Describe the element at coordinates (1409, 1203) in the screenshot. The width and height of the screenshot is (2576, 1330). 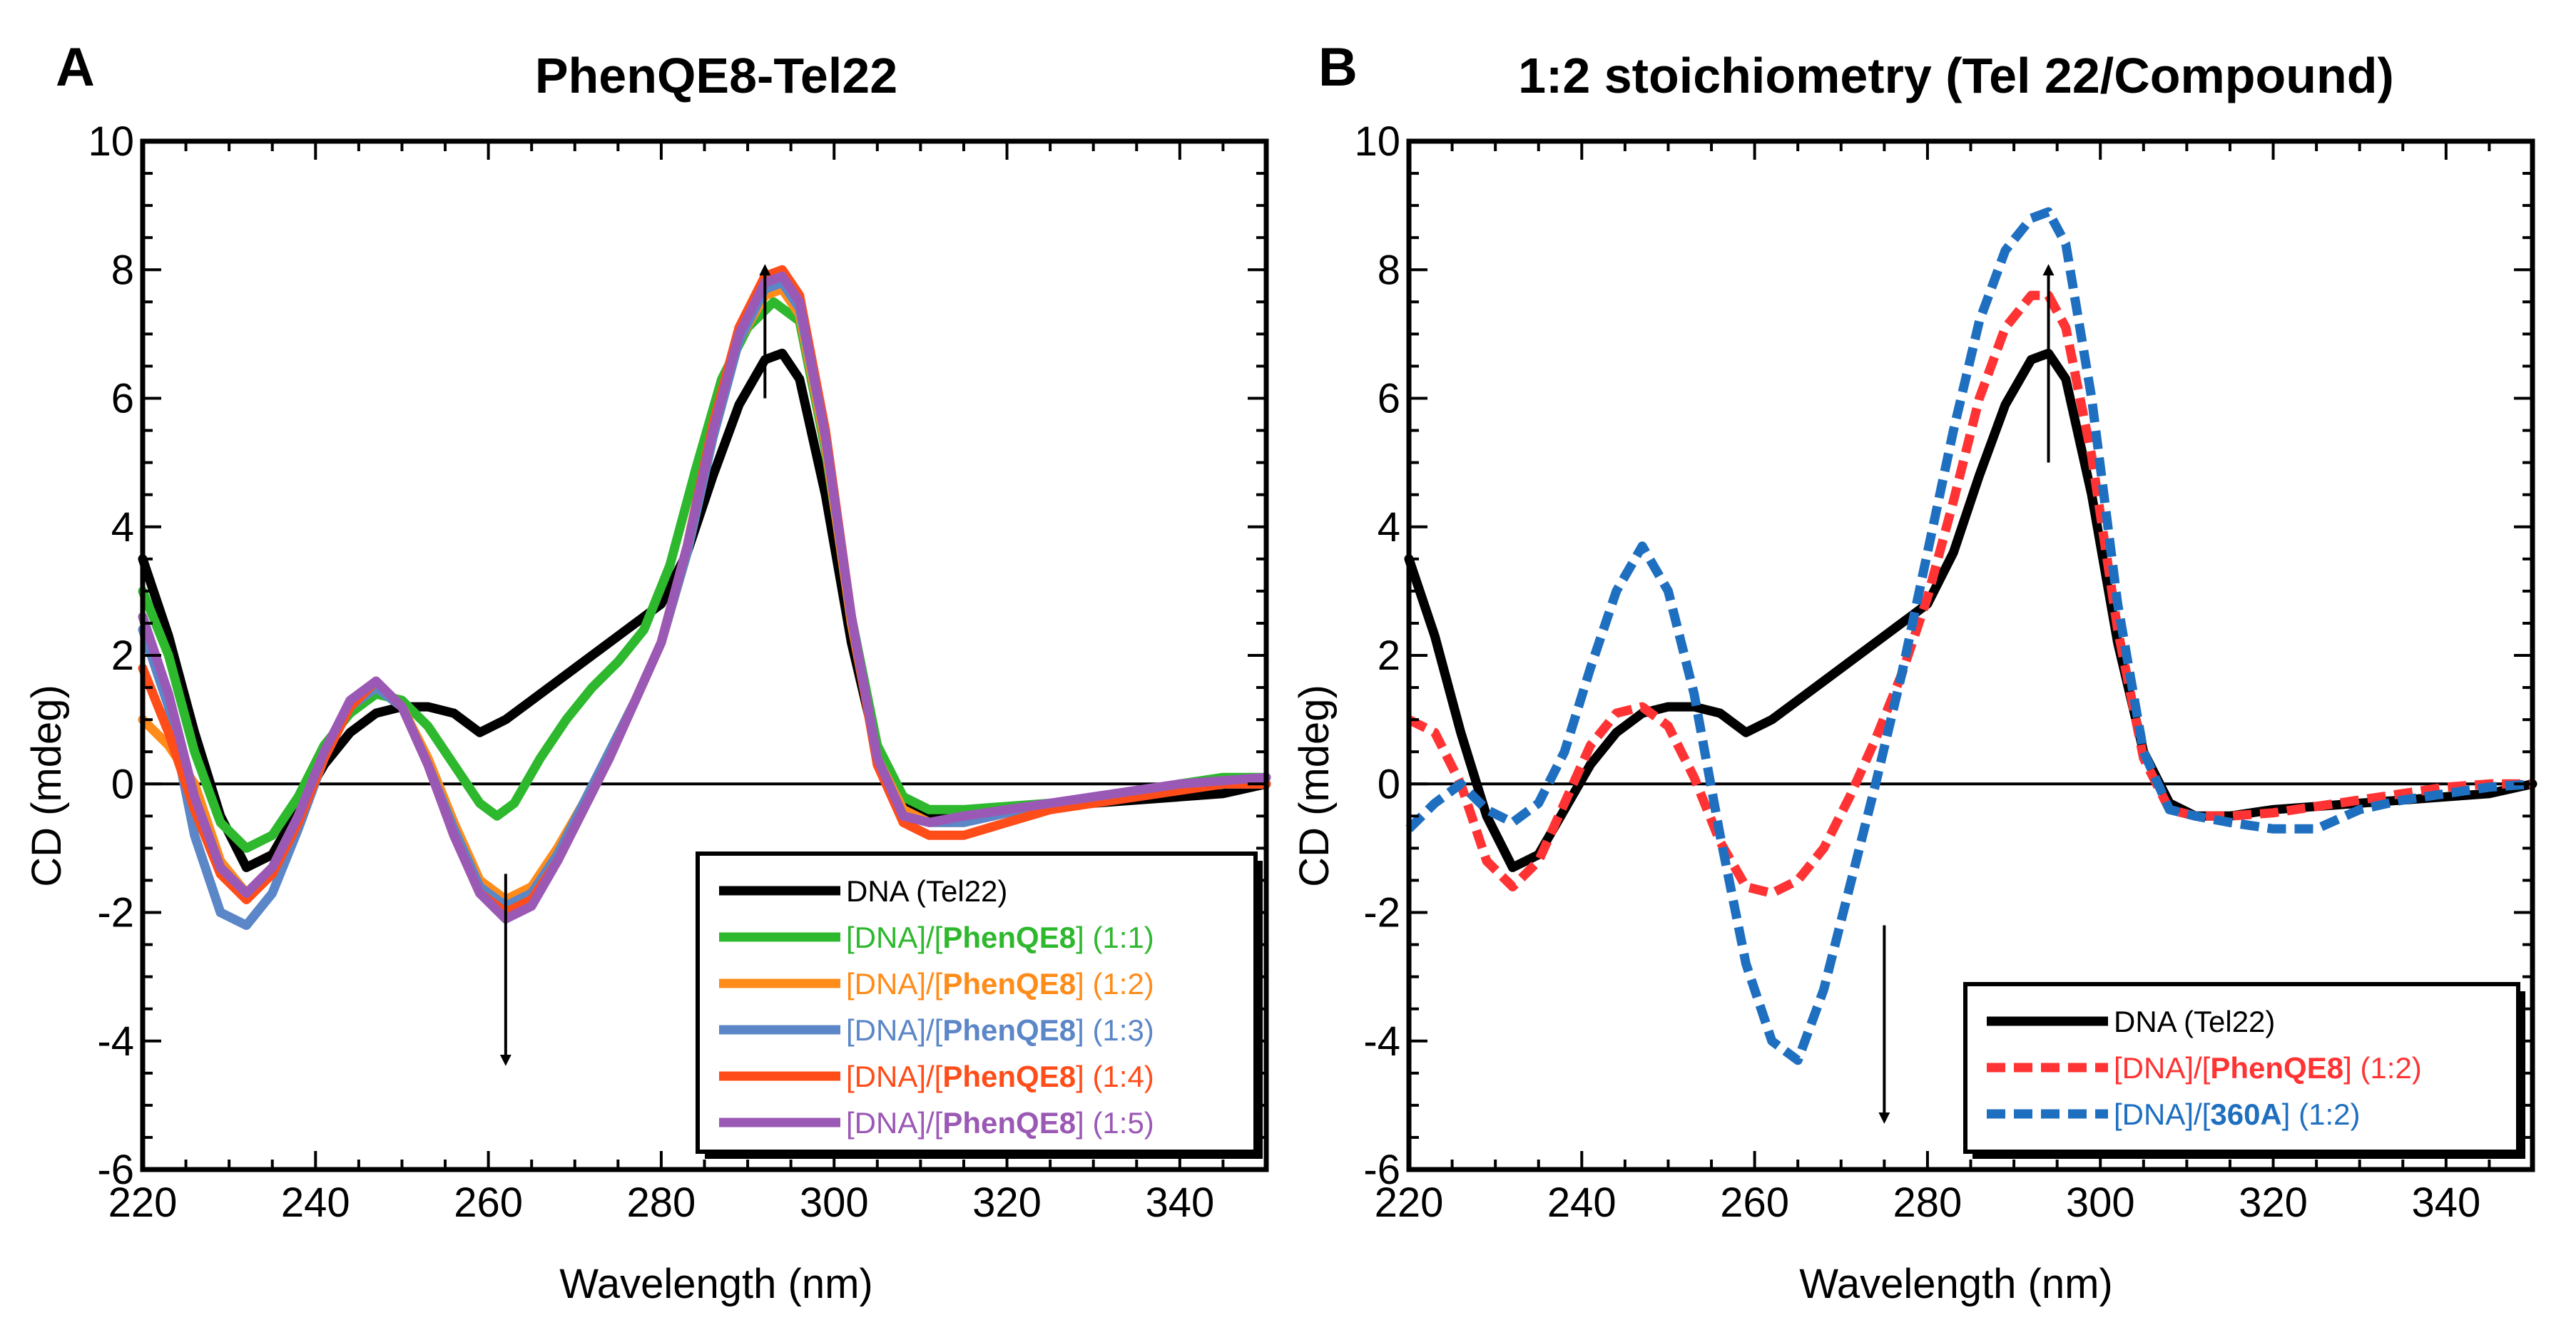
I see `x-tick-label-b: 220` at that location.